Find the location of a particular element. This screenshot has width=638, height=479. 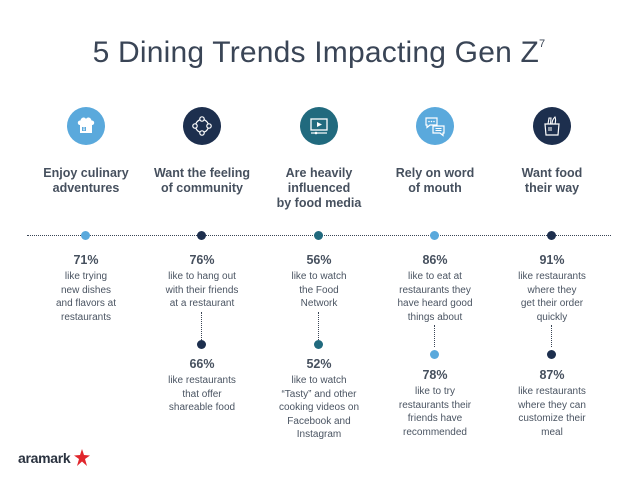

trend-heading: Rely on word of mouth is located at coordinates (435, 180).